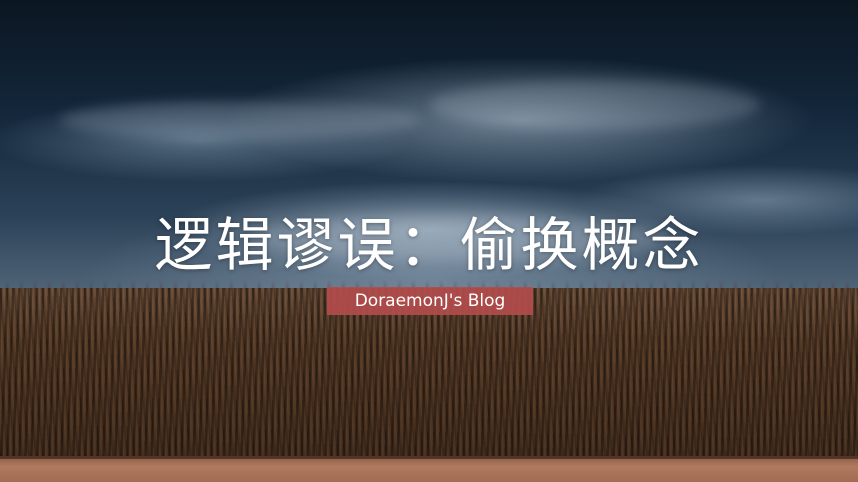  I want to click on blog-name-link: DoraemonJ's Blog, so click(430, 301).